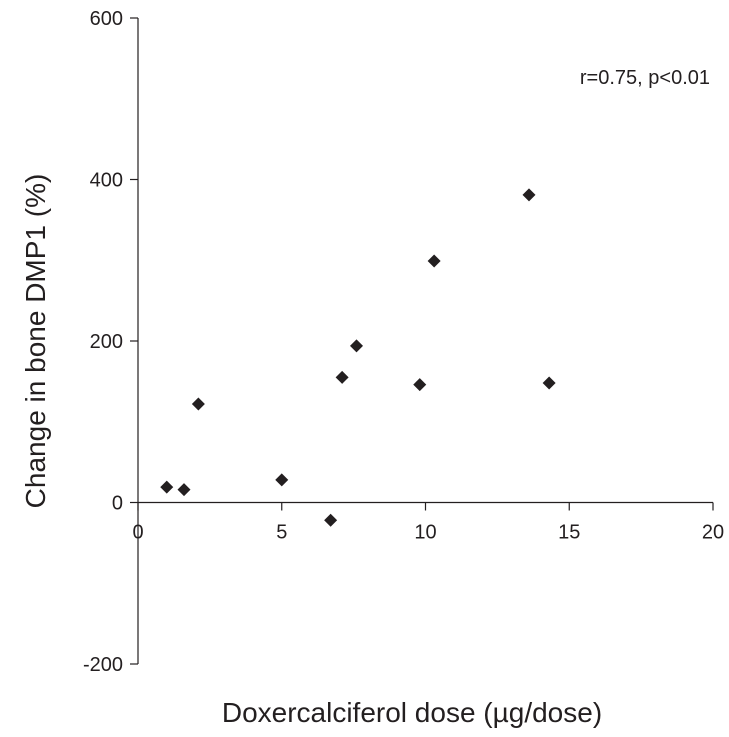 This screenshot has height=737, width=729. Describe the element at coordinates (425, 533) in the screenshot. I see `x-tick-label: 10` at that location.